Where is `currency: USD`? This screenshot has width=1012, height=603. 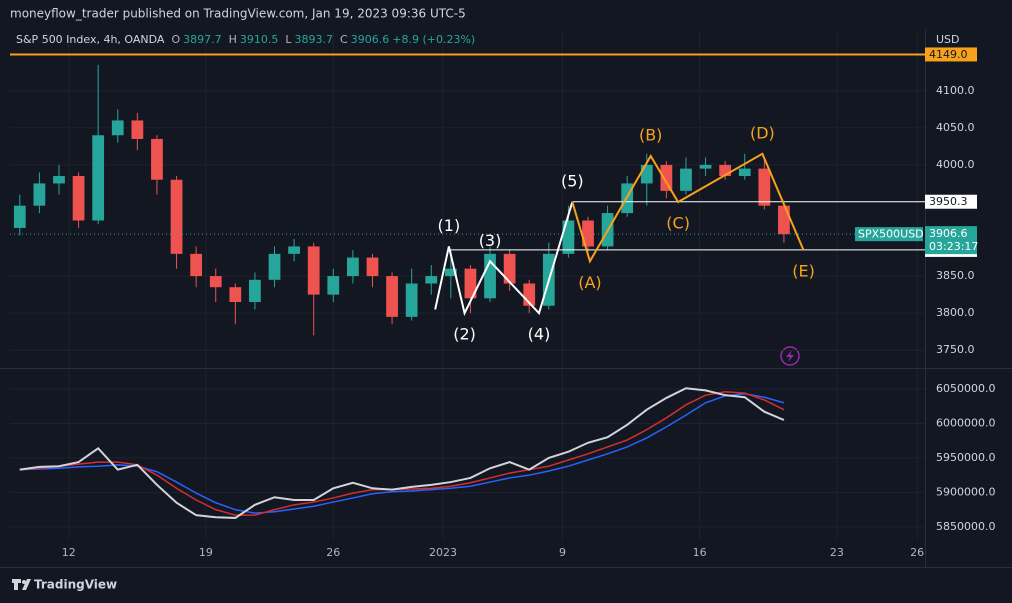 currency: USD is located at coordinates (948, 39).